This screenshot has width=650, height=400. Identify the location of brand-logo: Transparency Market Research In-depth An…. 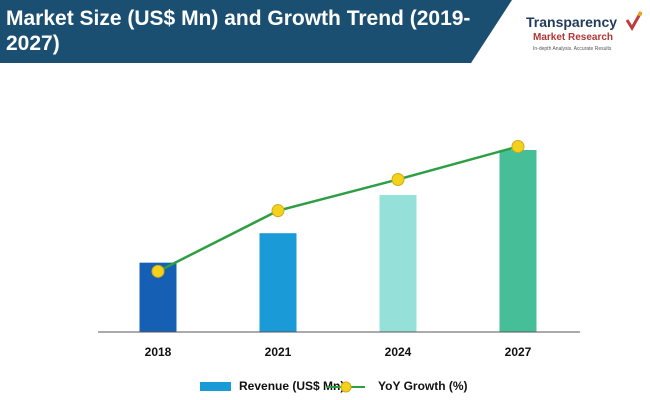
(584, 34).